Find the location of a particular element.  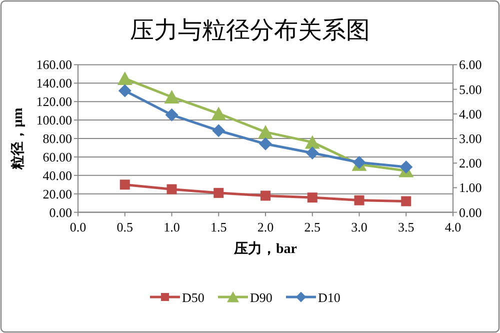

y-tick-label: 80.00 is located at coordinates (57, 138).